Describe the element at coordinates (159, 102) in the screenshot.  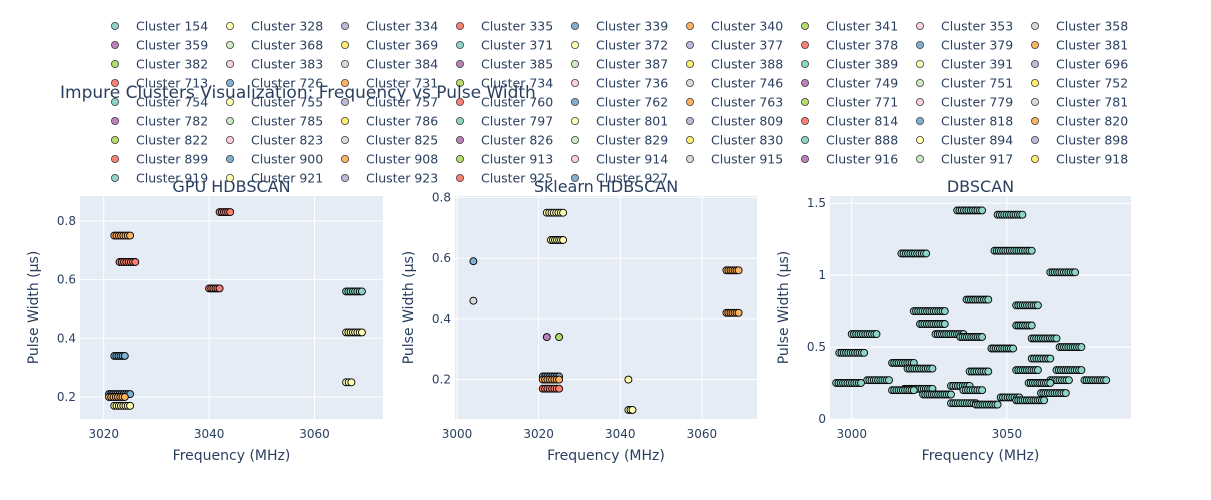
I see `legend-item: Cluster 754` at that location.